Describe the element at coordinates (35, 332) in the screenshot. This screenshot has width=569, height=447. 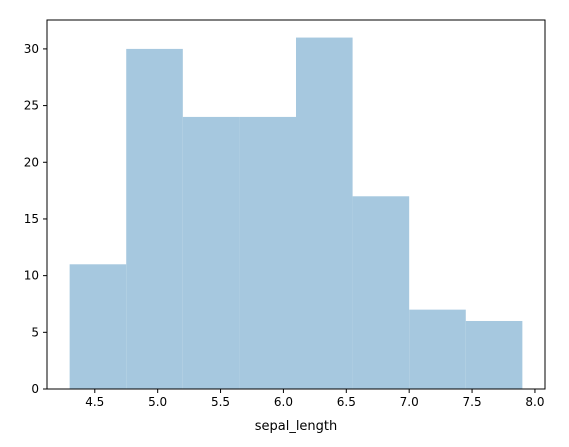
I see `y-tick-label: 5` at that location.